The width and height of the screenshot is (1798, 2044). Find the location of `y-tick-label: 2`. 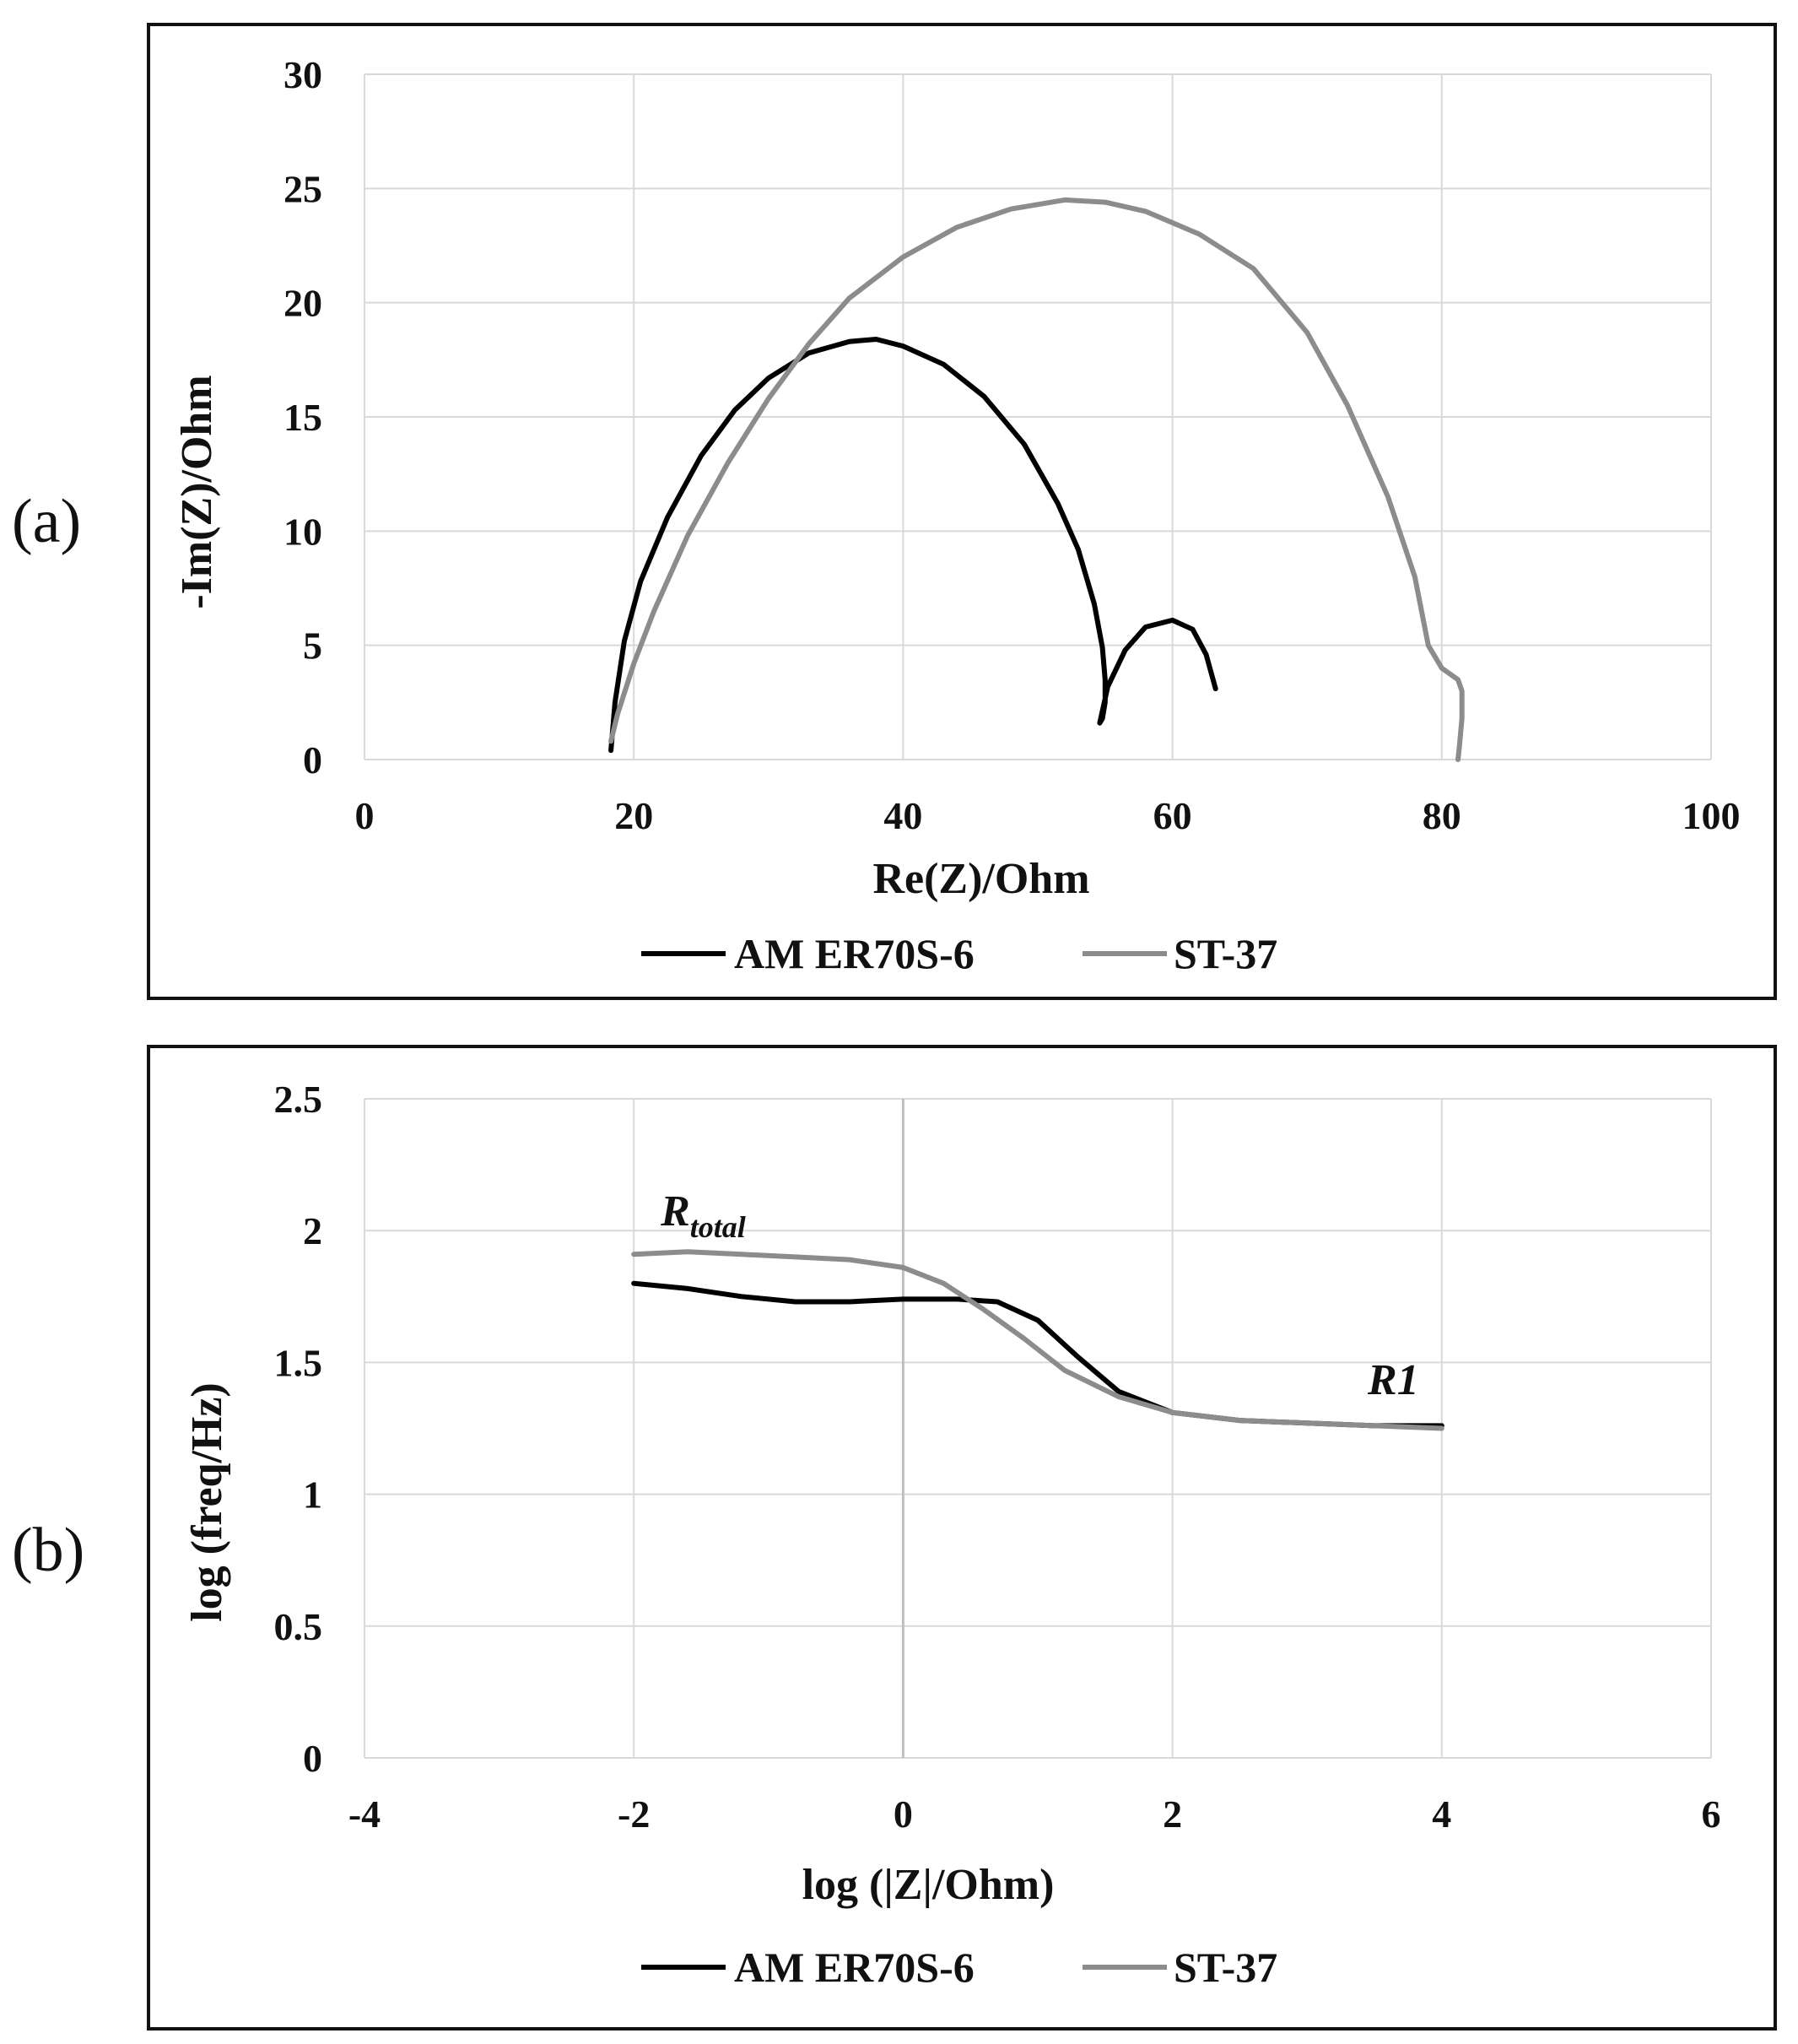

y-tick-label: 2 is located at coordinates (312, 1230).